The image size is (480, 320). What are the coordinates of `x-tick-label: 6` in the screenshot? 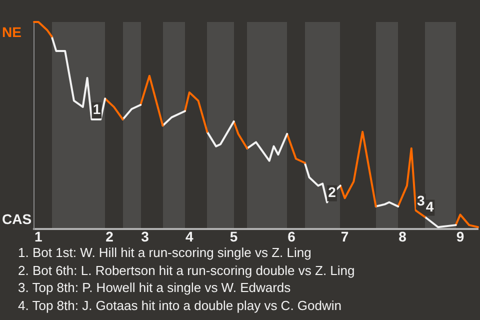 It's located at (292, 236).